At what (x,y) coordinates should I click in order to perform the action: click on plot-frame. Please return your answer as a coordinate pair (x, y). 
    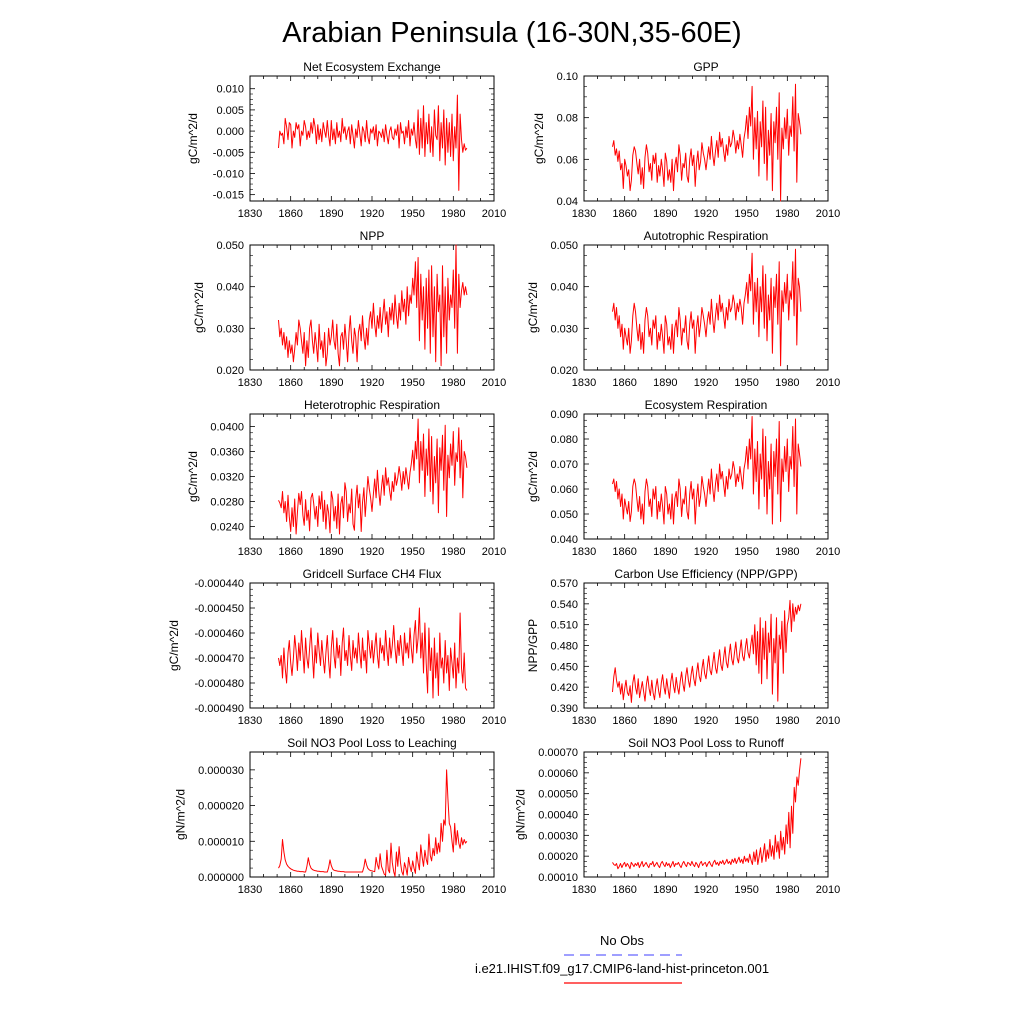
    Looking at the image, I should click on (372, 814).